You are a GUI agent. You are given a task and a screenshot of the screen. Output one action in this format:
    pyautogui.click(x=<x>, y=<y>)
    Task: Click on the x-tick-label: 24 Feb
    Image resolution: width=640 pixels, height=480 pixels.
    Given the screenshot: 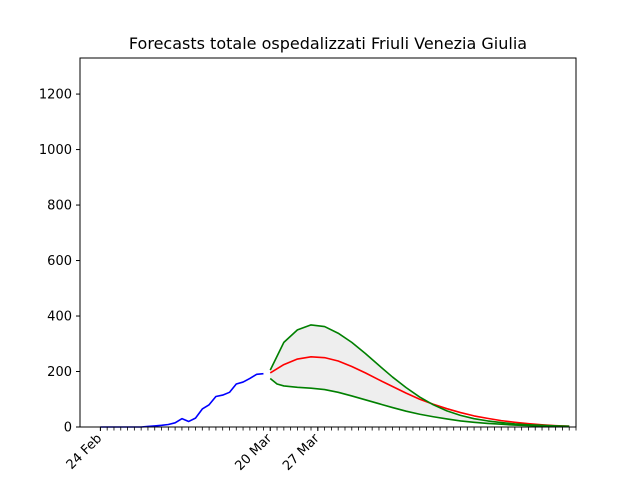 What is the action you would take?
    pyautogui.click(x=85, y=452)
    